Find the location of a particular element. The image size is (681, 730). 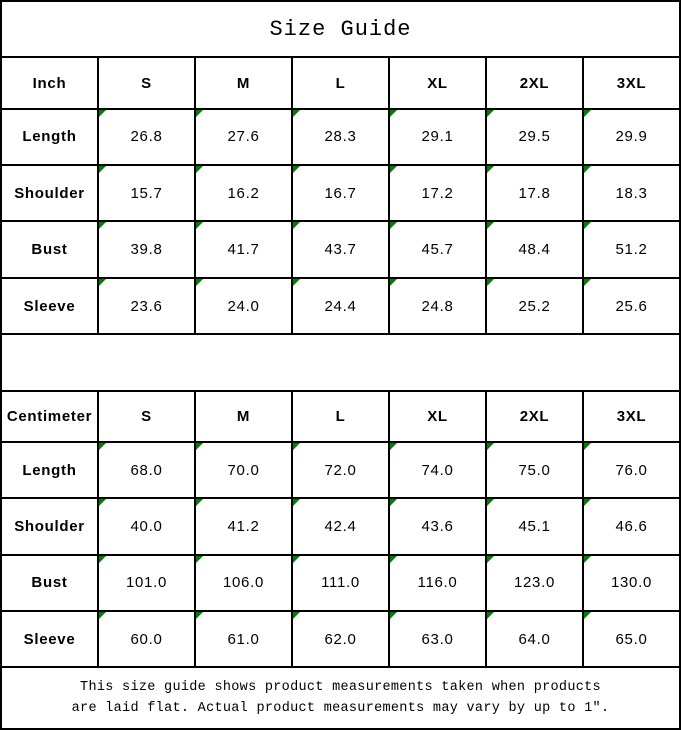

value-cell: 70.0 is located at coordinates (243, 470).